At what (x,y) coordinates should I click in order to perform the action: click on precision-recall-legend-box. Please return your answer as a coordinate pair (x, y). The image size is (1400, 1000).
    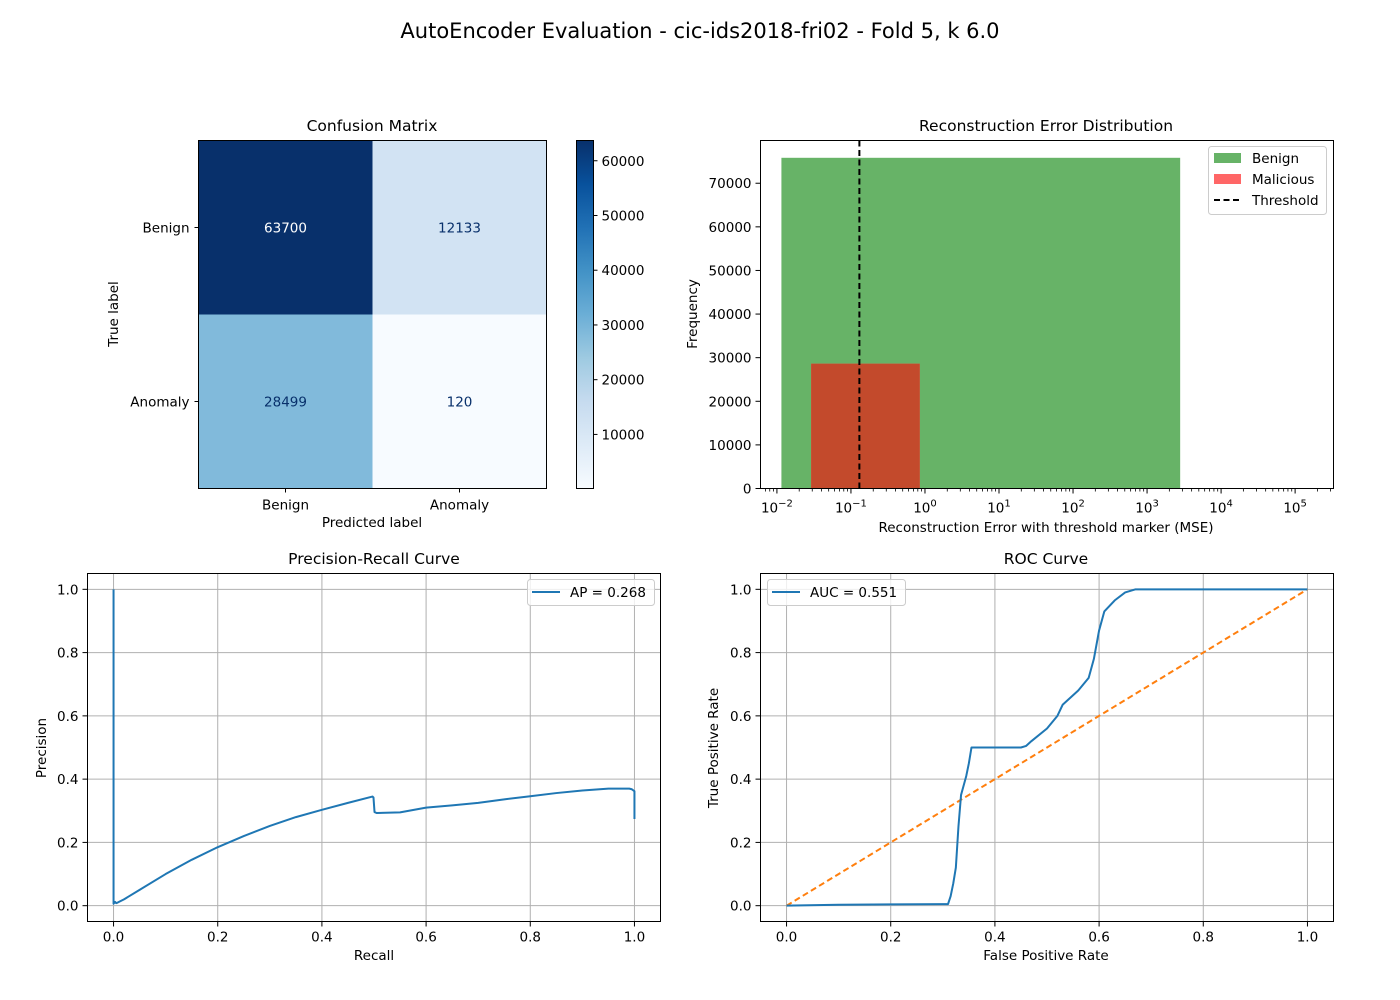
    Looking at the image, I should click on (591, 592).